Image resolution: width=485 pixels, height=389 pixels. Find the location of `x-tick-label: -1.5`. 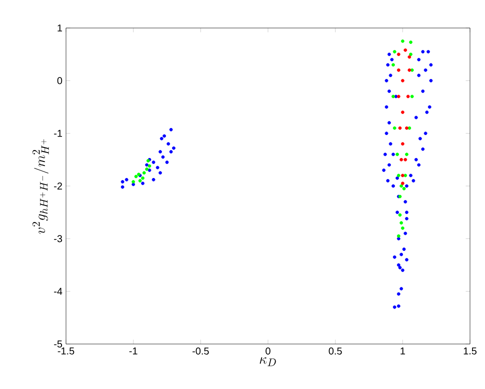

x-tick-label: -1.5 is located at coordinates (66, 351).